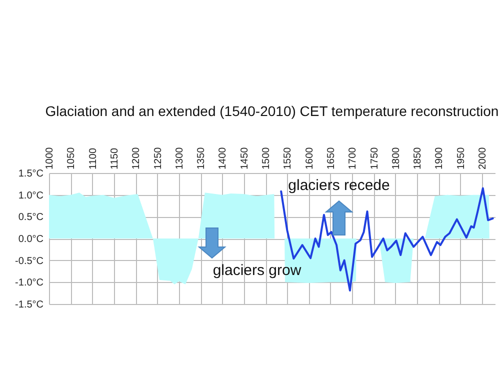 The height and width of the screenshot is (375, 500). Describe the element at coordinates (50, 158) in the screenshot. I see `x-tick-label: 1000` at that location.